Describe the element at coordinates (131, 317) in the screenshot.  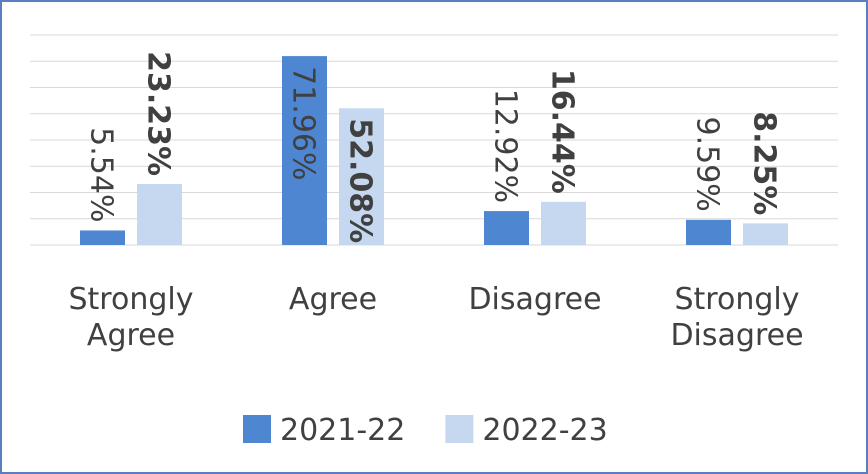
I see `x-tick-label: Strongly Agree` at that location.